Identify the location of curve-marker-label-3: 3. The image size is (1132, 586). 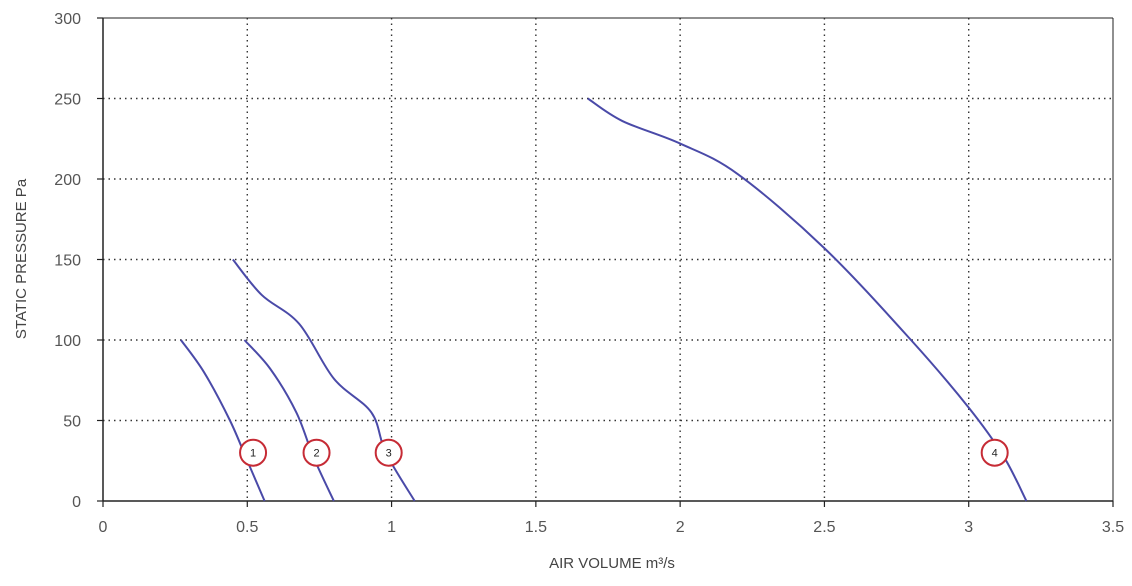
(389, 454).